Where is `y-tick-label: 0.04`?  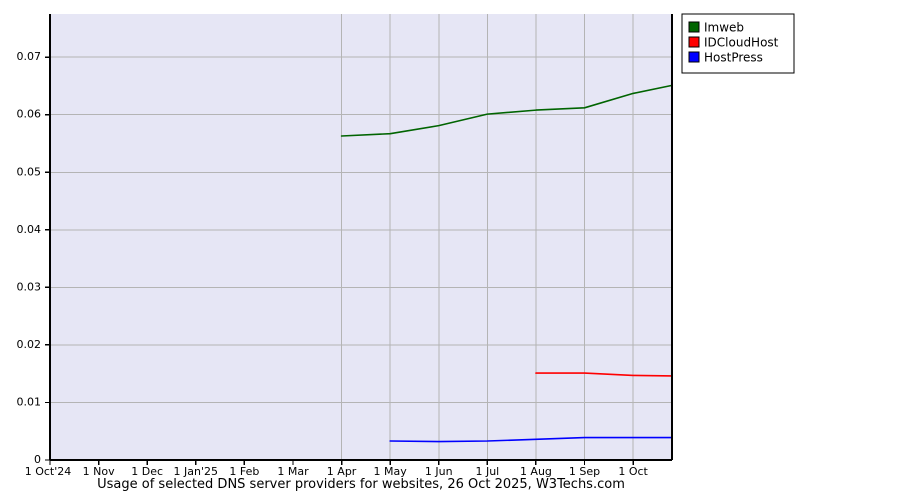
y-tick-label: 0.04 is located at coordinates (29, 229).